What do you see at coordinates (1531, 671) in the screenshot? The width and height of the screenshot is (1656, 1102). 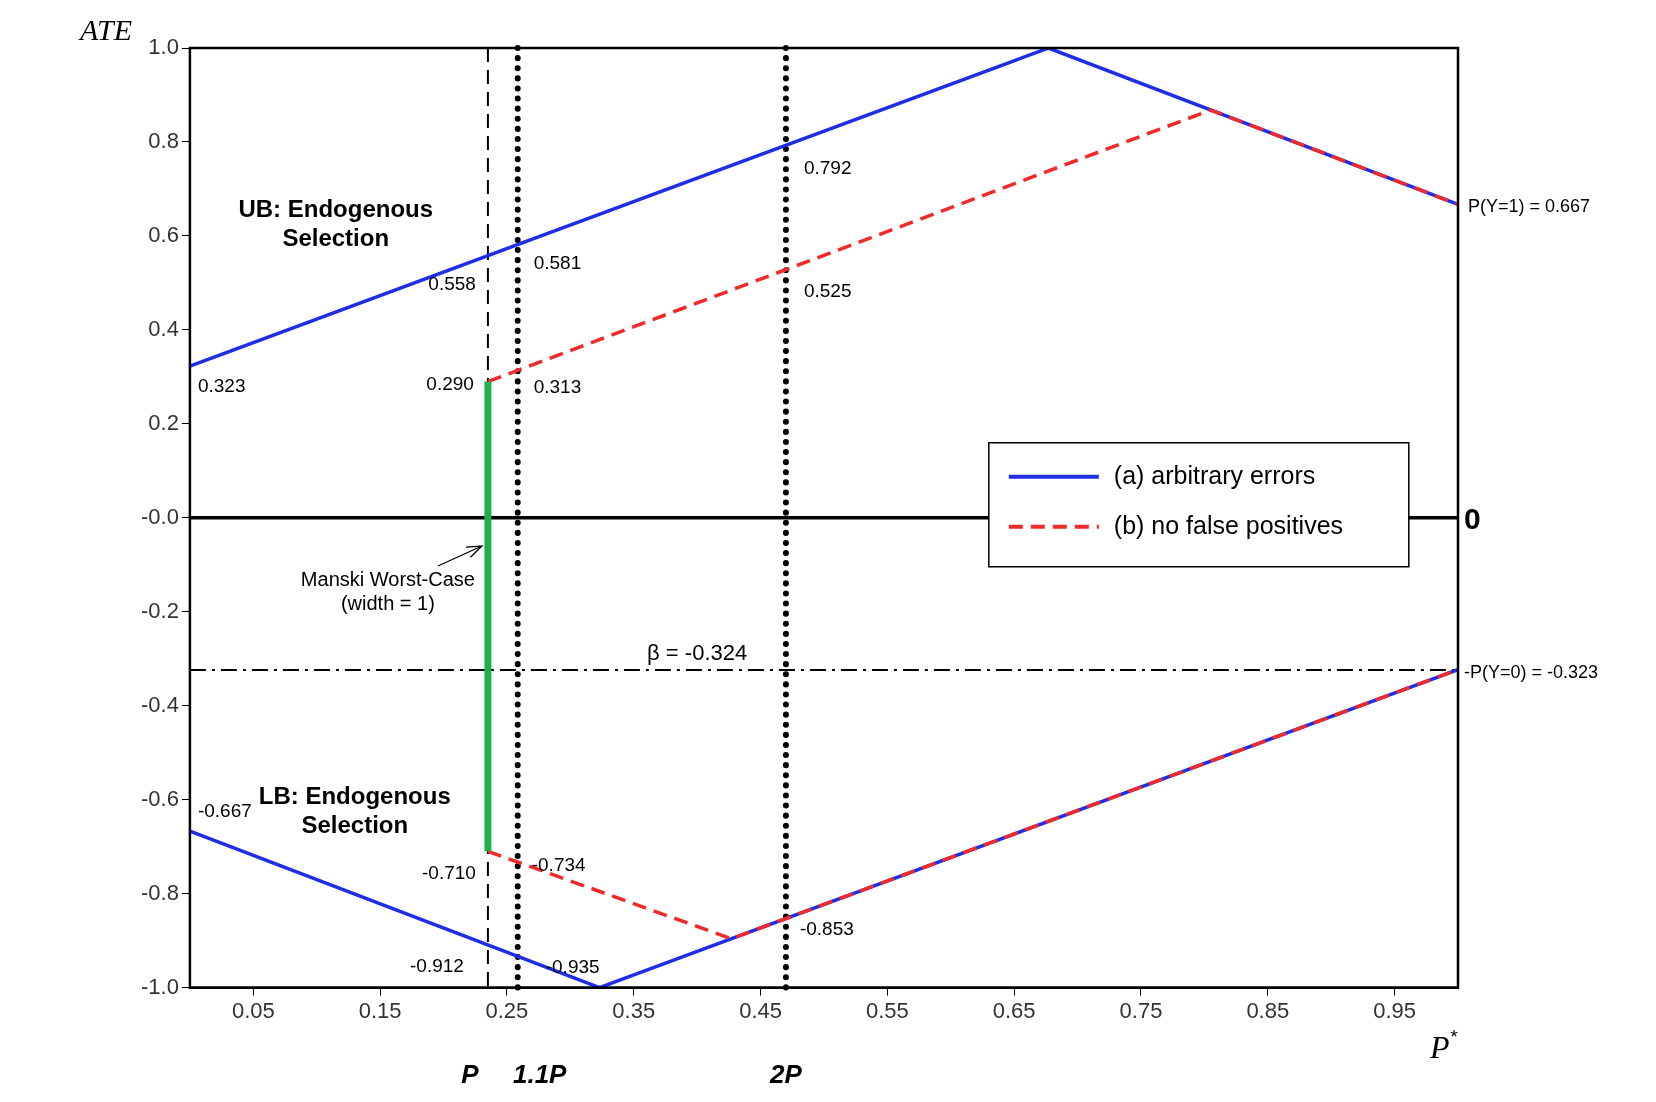 I see `annotation: -P(Y=0) = -0.323` at bounding box center [1531, 671].